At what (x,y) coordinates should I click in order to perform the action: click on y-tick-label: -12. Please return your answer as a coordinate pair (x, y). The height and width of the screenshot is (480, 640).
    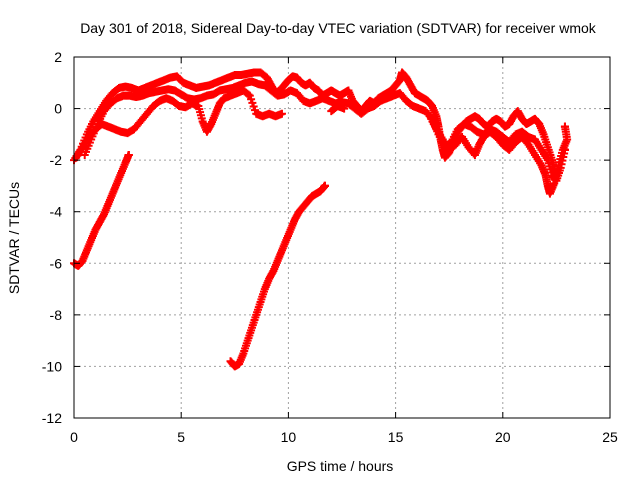
    Looking at the image, I should click on (52, 418).